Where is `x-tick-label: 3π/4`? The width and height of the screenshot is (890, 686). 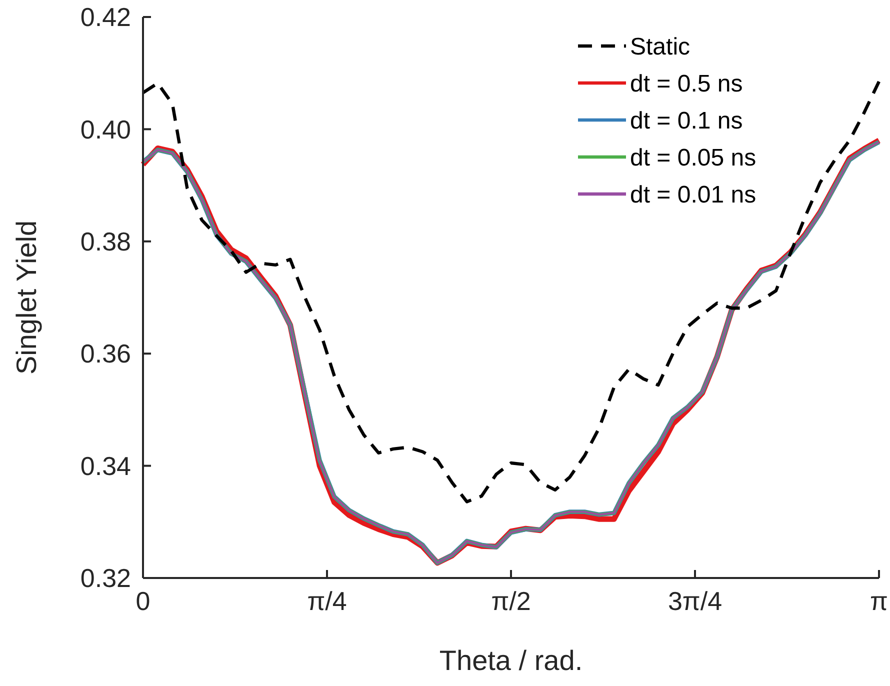 x-tick-label: 3π/4 is located at coordinates (695, 601).